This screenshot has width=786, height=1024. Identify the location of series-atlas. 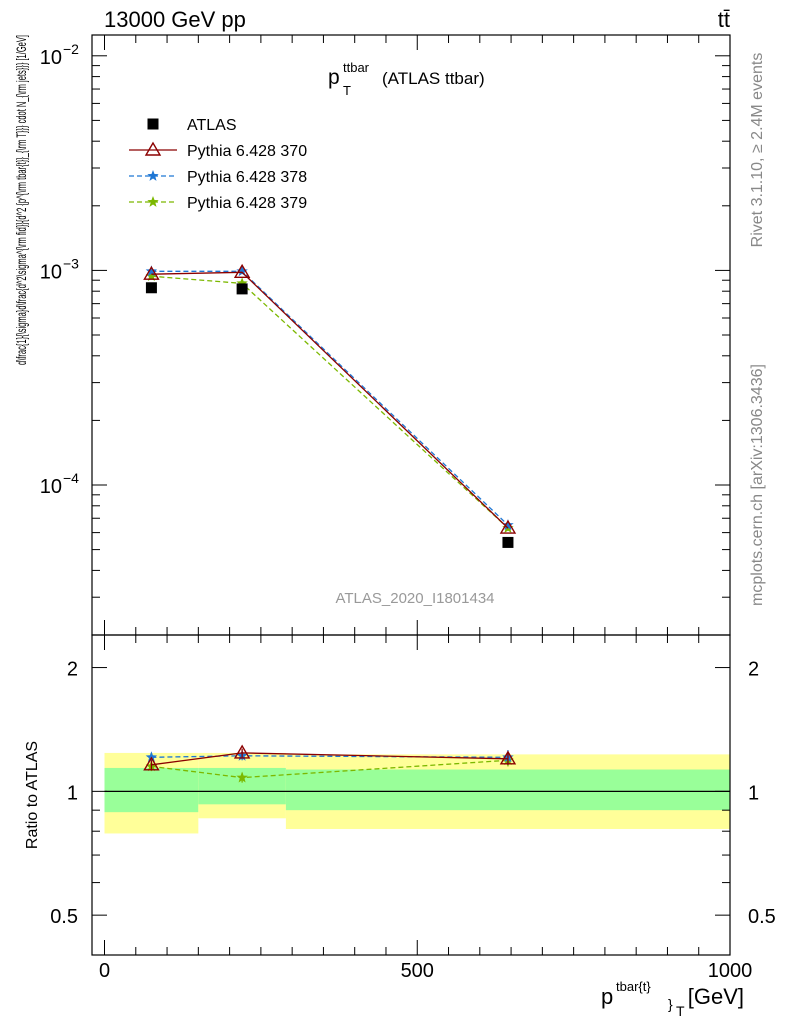
(329, 415).